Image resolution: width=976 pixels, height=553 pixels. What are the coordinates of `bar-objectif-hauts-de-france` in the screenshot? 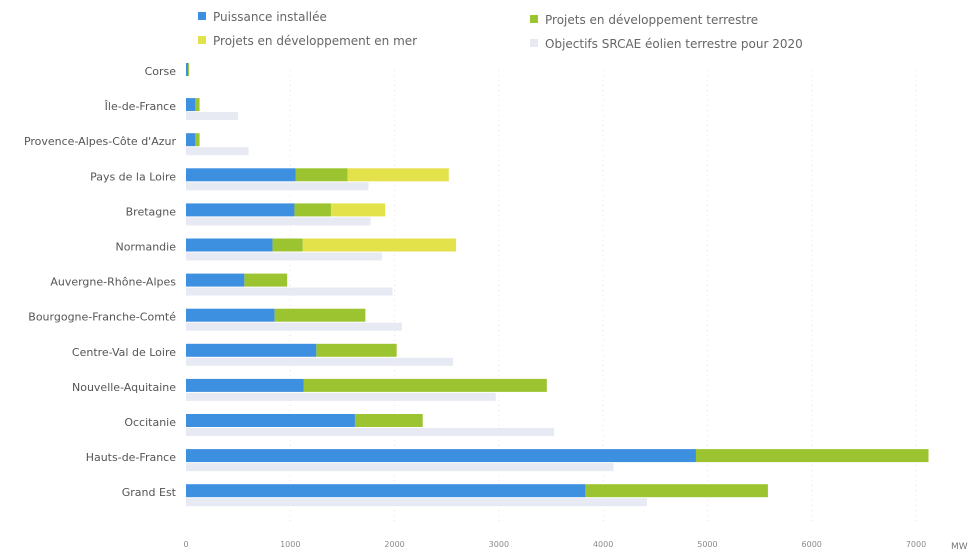 It's located at (400, 467).